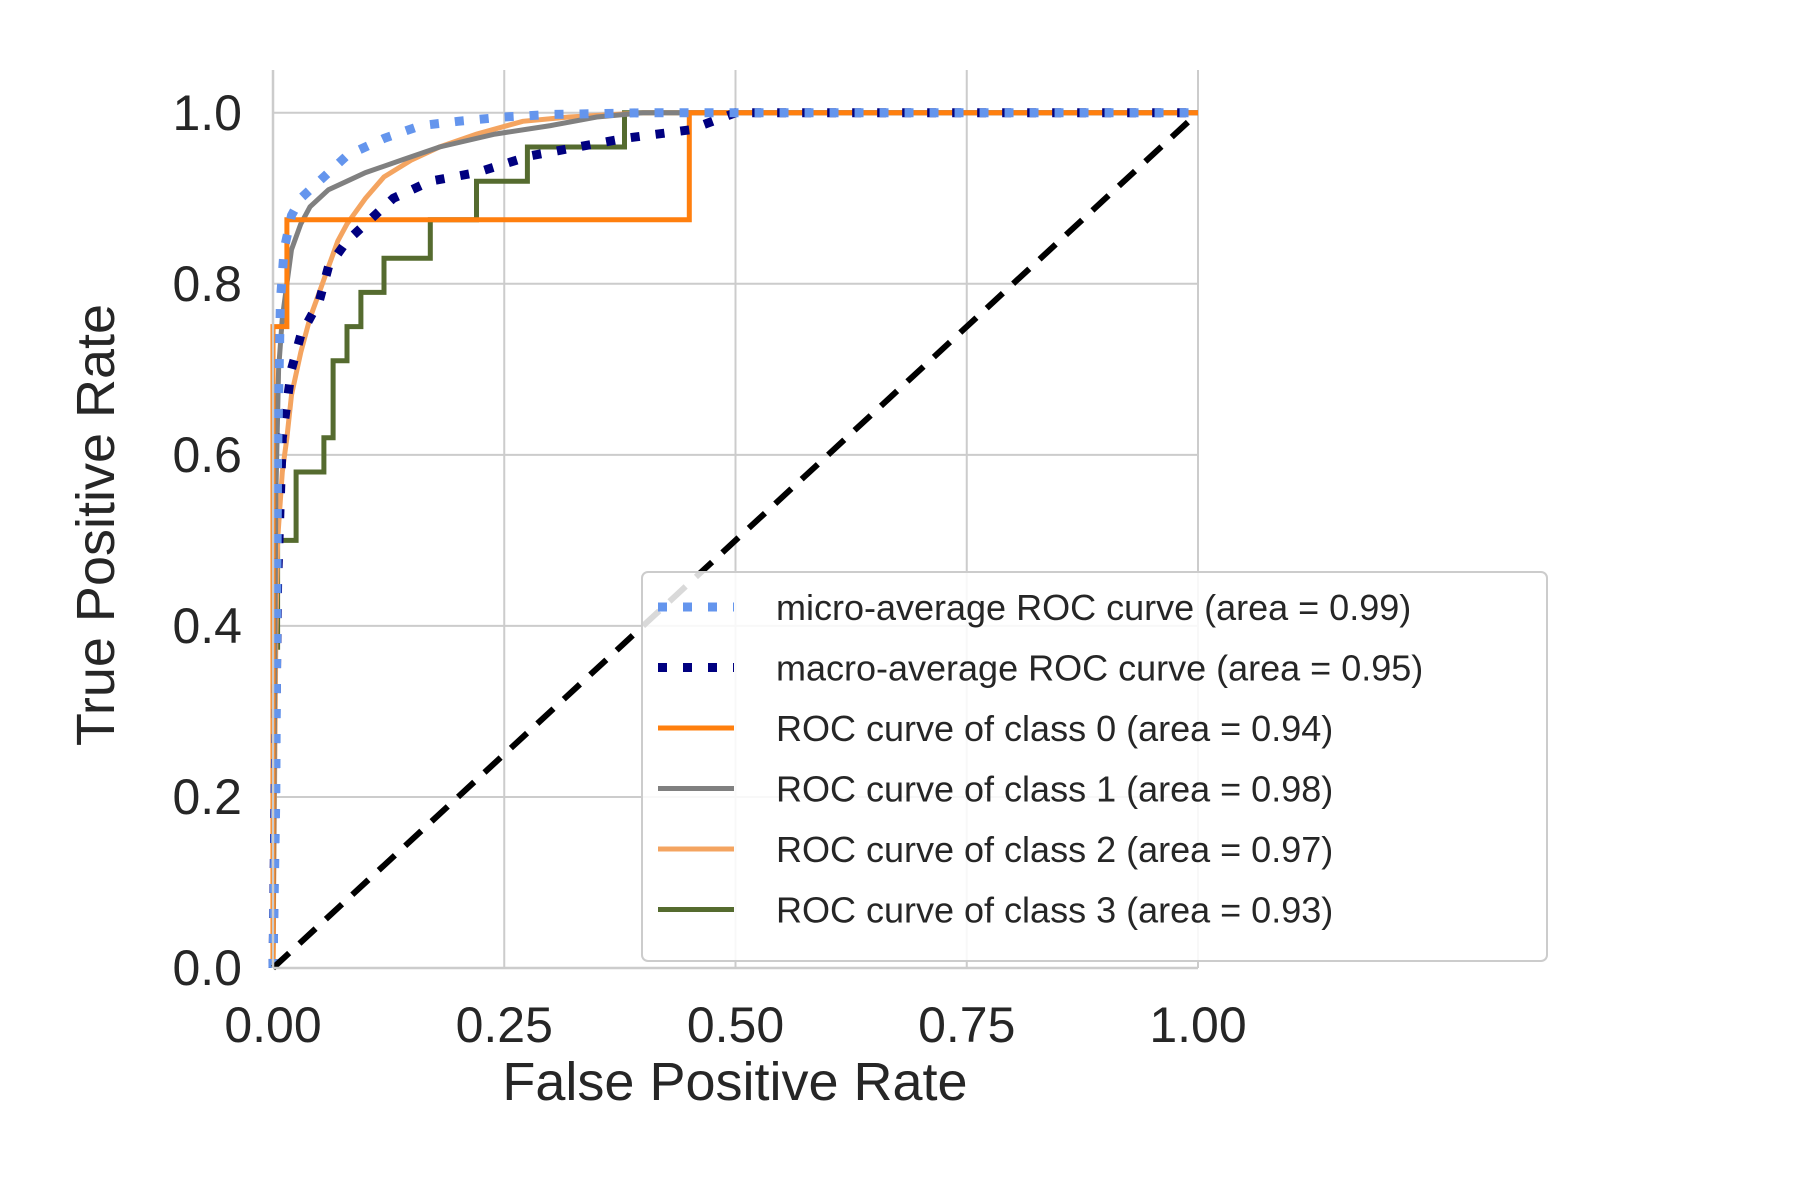 This screenshot has height=1200, width=1800. I want to click on y-tick-label: 0.4, so click(207, 626).